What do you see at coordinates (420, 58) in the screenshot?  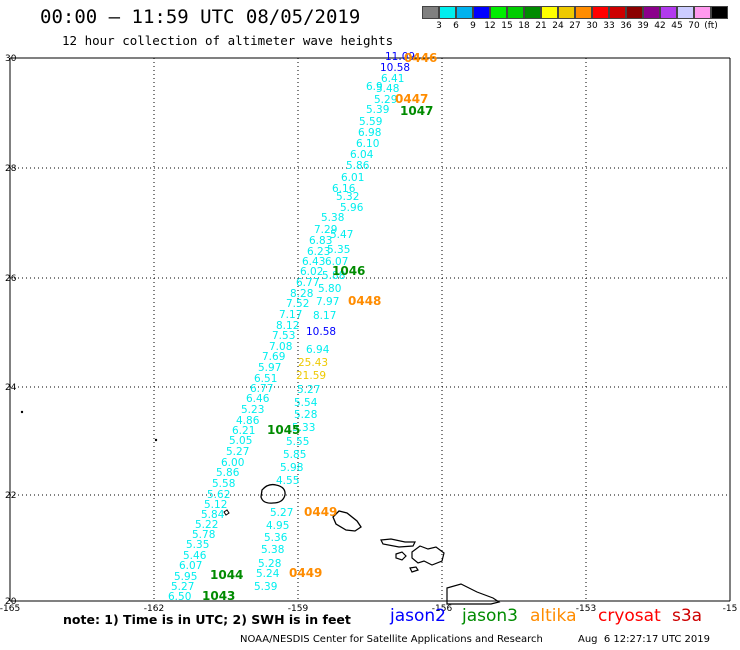 I see `pass-time-label: 0446` at bounding box center [420, 58].